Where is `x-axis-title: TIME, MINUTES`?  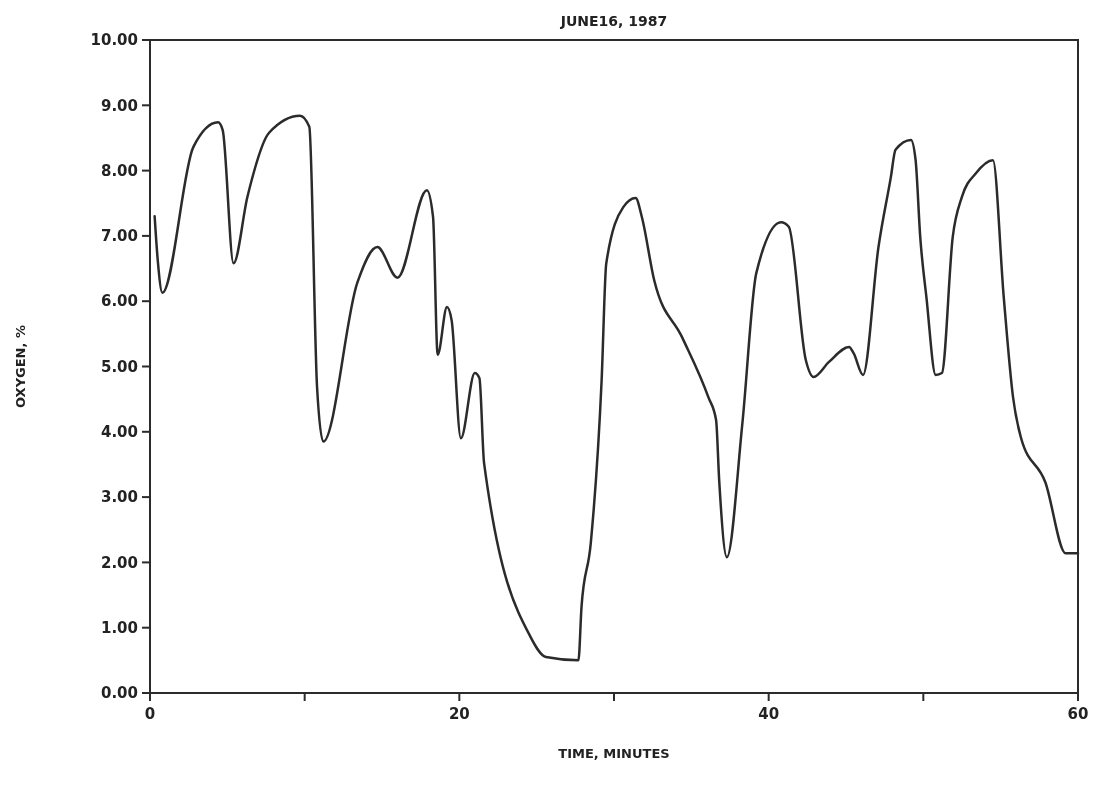 x-axis-title: TIME, MINUTES is located at coordinates (614, 753).